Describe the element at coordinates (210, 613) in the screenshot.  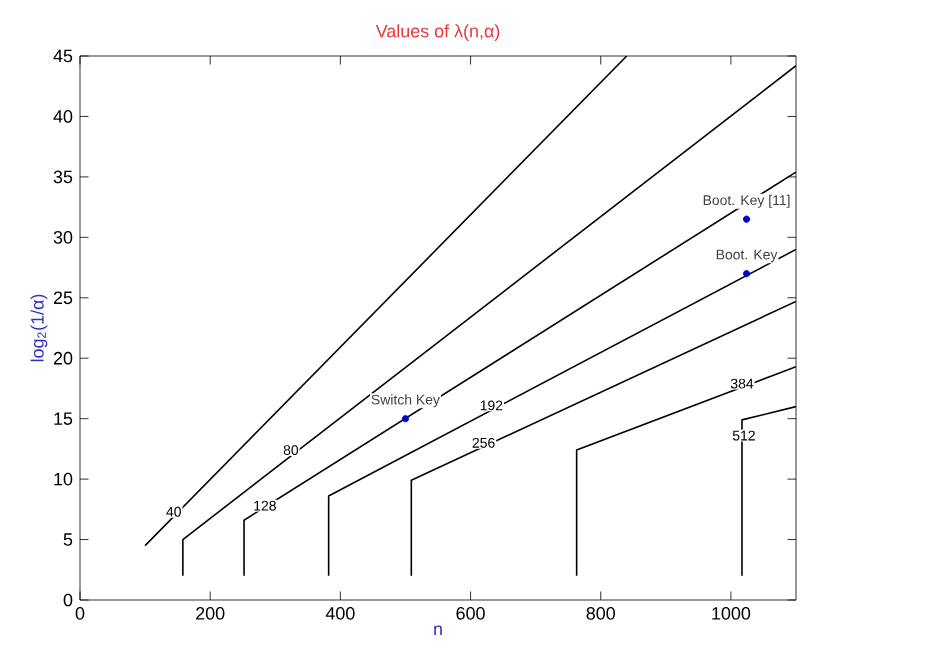
I see `x-tick-label: 200` at that location.